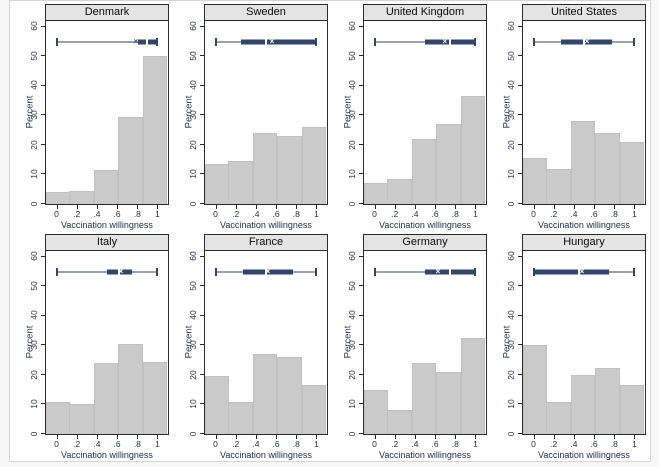 This screenshot has width=659, height=467. Describe the element at coordinates (316, 214) in the screenshot. I see `x-tick-label: 1` at that location.